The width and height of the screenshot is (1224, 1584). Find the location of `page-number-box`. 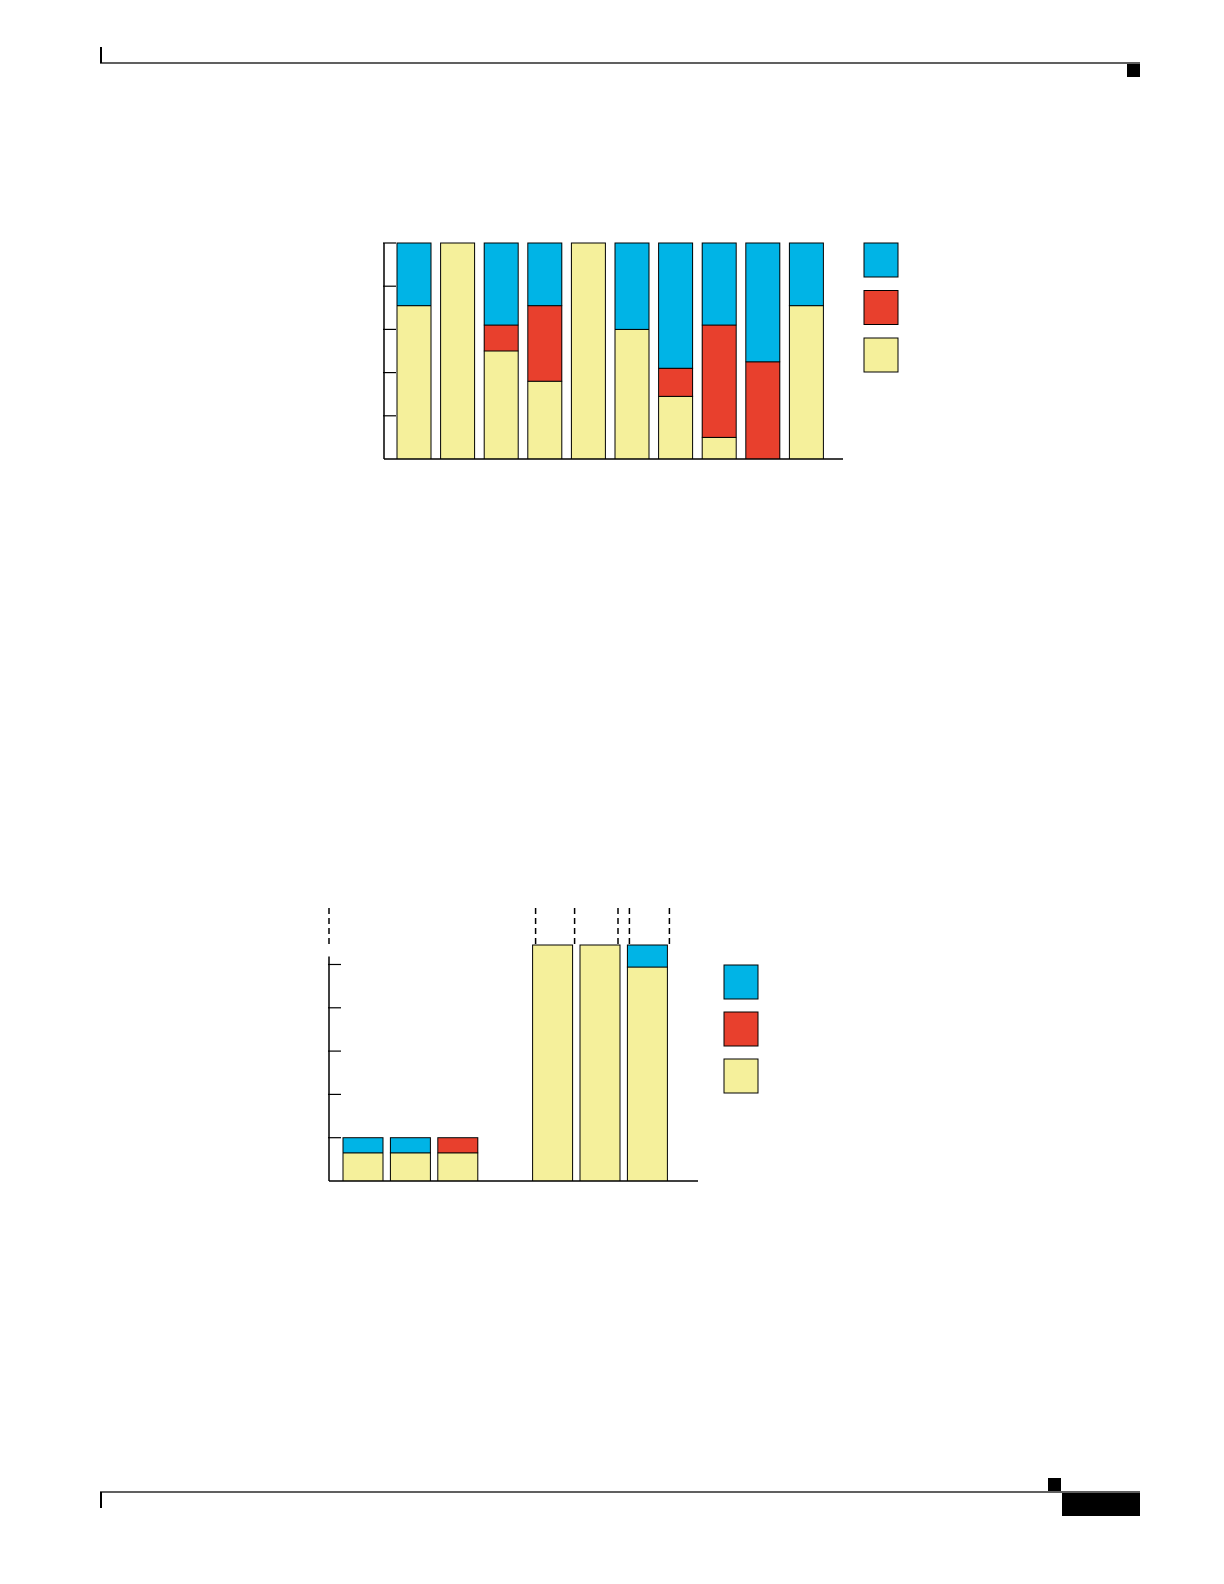

page-number-box is located at coordinates (1101, 1504).